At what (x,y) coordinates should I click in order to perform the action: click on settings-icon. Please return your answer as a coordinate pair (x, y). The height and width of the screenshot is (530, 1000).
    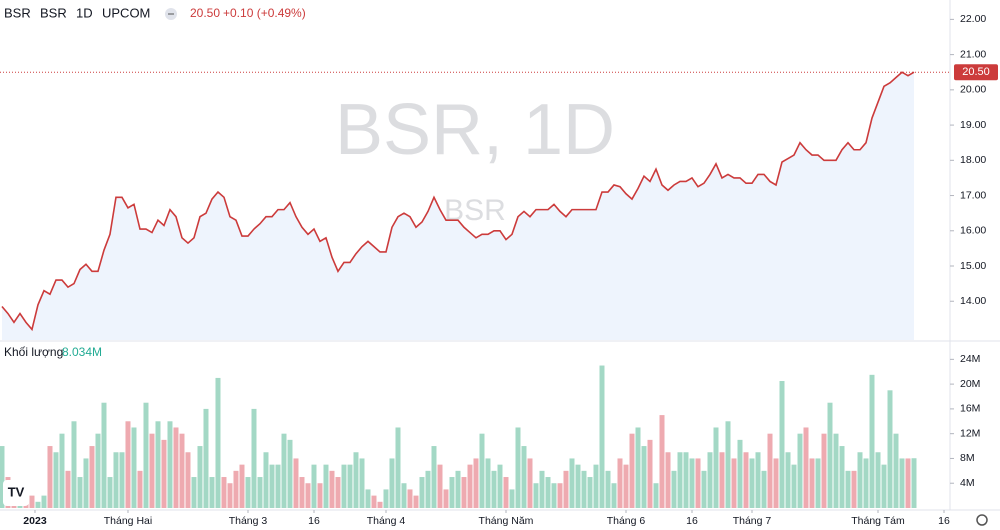
    Looking at the image, I should click on (982, 520).